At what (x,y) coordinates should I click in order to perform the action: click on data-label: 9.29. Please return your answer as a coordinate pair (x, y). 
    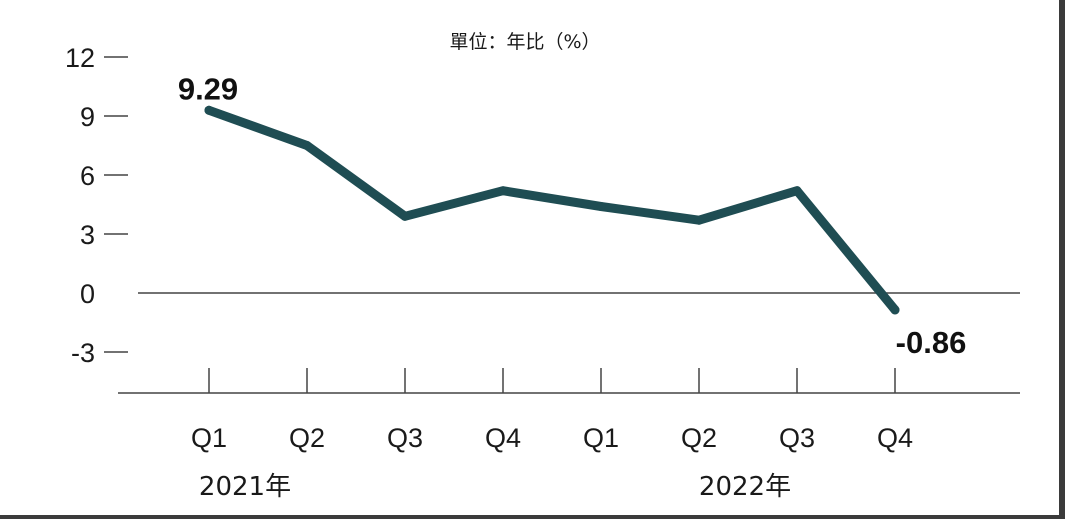
    Looking at the image, I should click on (208, 88).